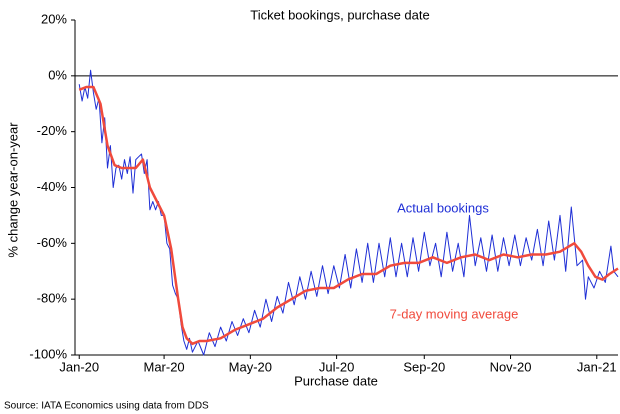  I want to click on y-tick-label: -60%, so click(52, 242).